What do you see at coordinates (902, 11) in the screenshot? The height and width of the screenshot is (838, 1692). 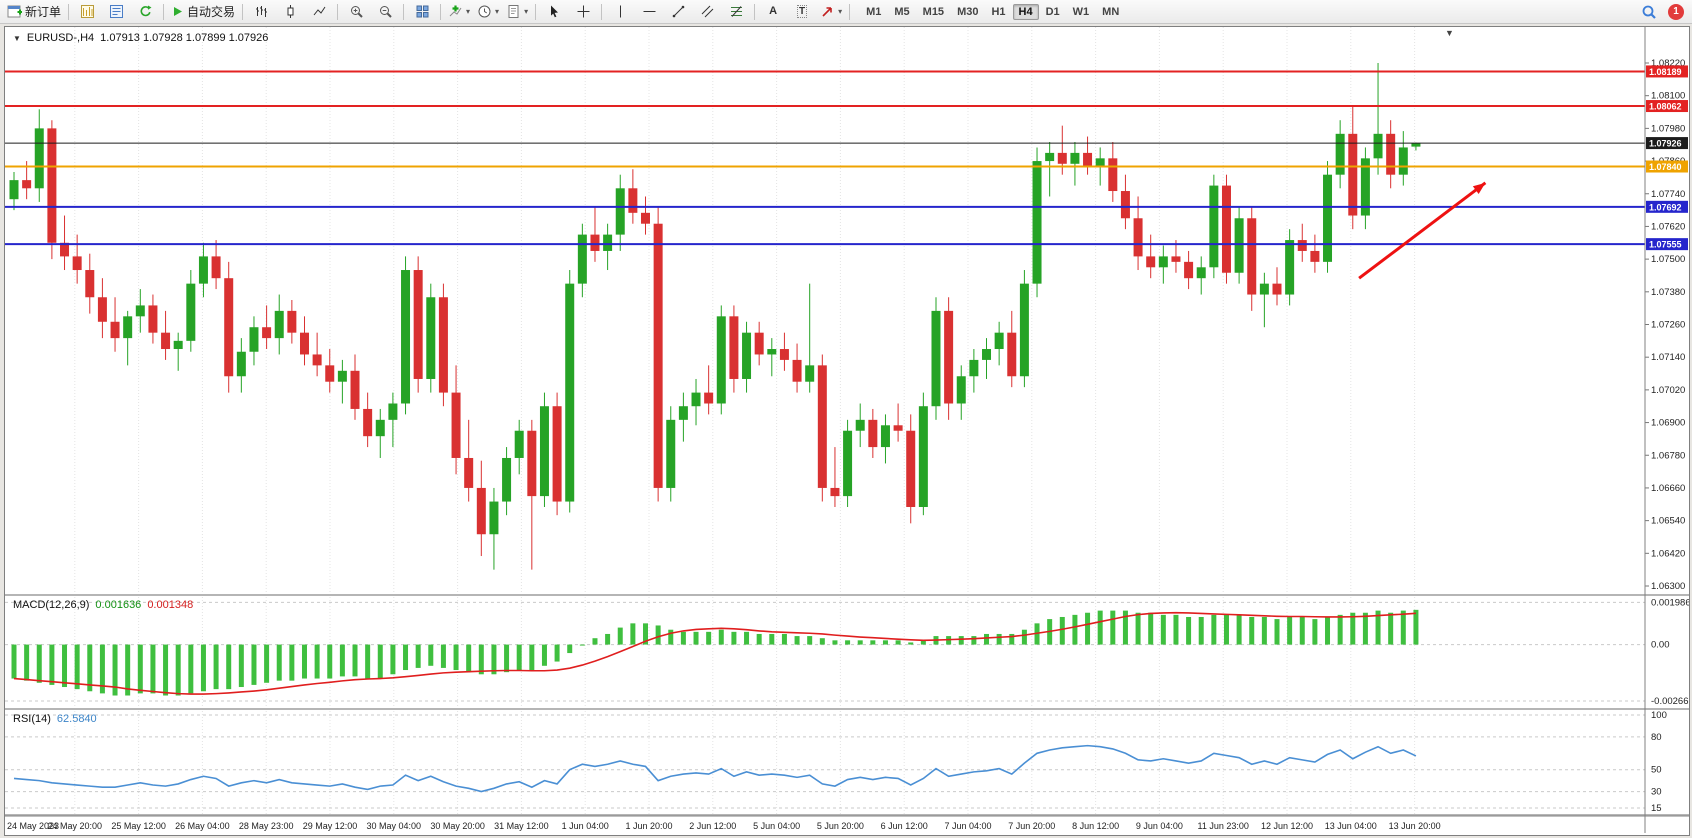 I see `timeframe-m5-button: M5` at bounding box center [902, 11].